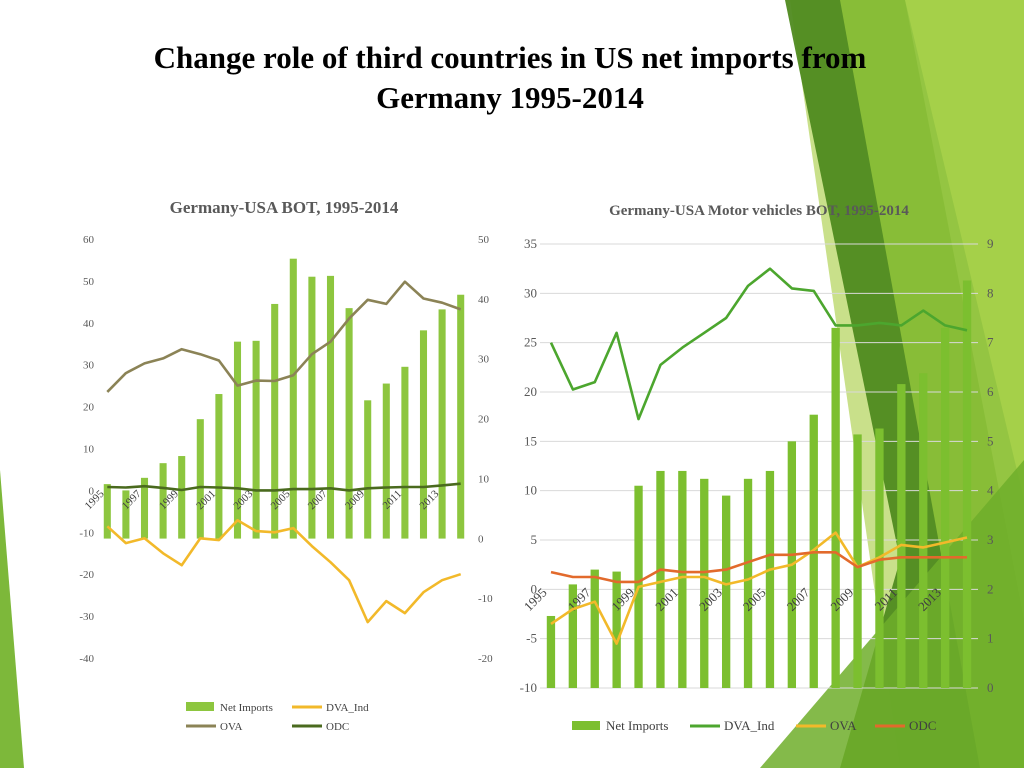 The width and height of the screenshot is (1024, 768). Describe the element at coordinates (531, 638) in the screenshot. I see `left-axis-tick-label: -5` at that location.